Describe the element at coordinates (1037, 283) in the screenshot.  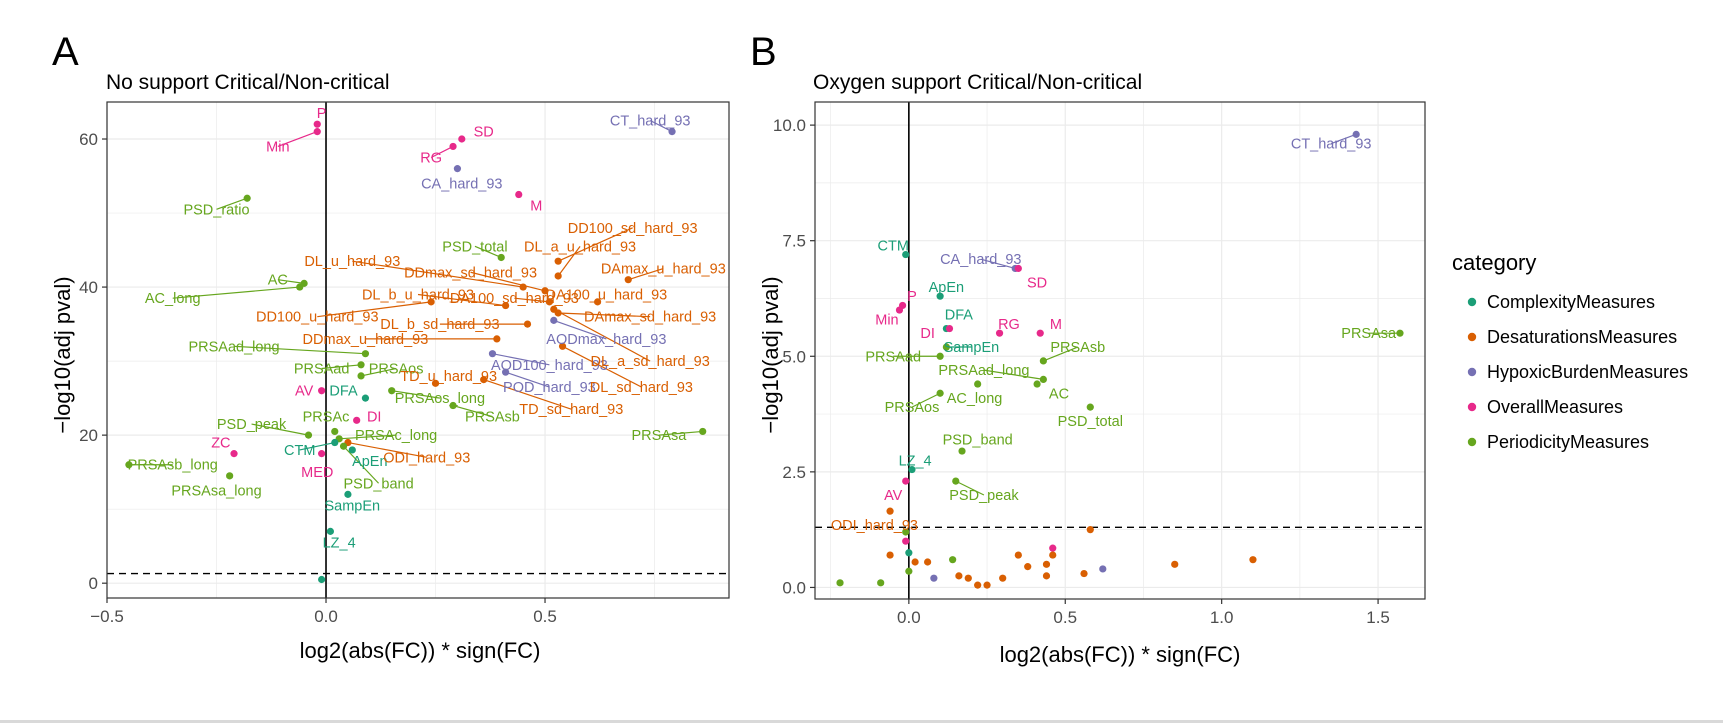
I see `panel-b-point-label: SD` at that location.